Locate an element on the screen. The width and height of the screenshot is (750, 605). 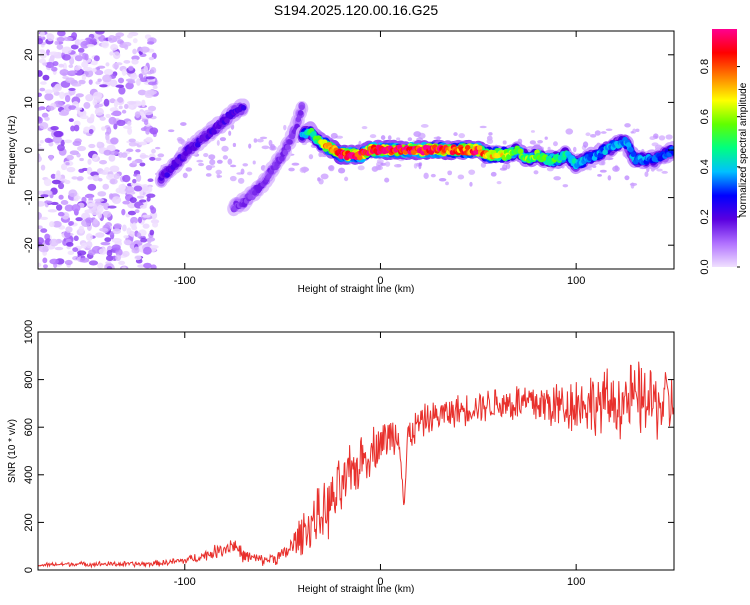
ridge-2-mark is located at coordinates (314, 133).